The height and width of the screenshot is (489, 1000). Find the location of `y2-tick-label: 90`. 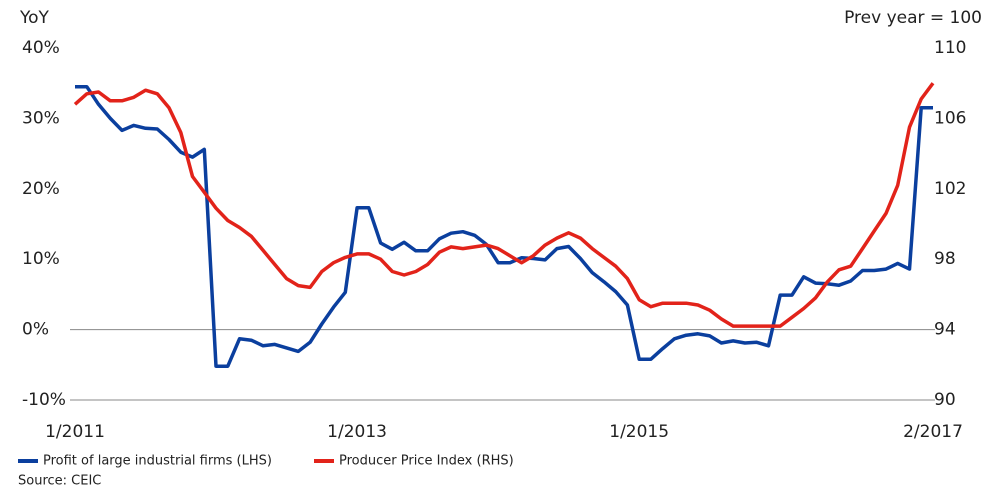

y2-tick-label: 90 is located at coordinates (945, 400).